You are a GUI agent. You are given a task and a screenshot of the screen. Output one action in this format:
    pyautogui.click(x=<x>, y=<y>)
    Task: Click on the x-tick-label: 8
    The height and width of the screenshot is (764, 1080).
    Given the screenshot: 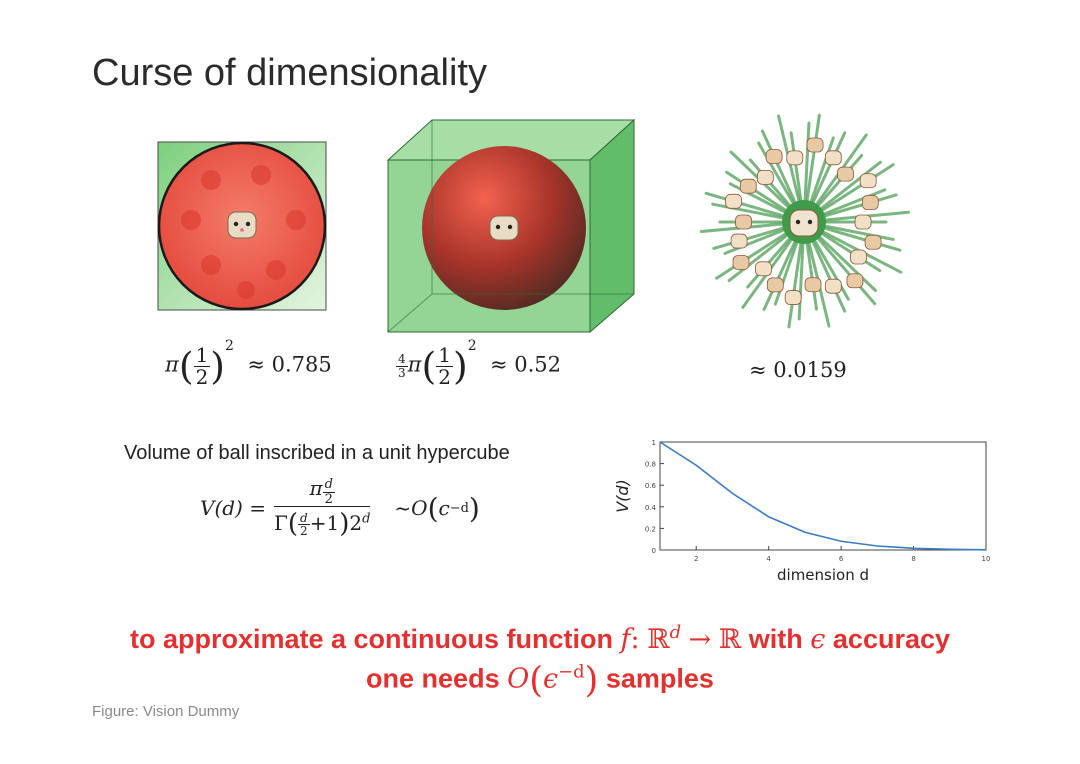 What is the action you would take?
    pyautogui.click(x=913, y=559)
    